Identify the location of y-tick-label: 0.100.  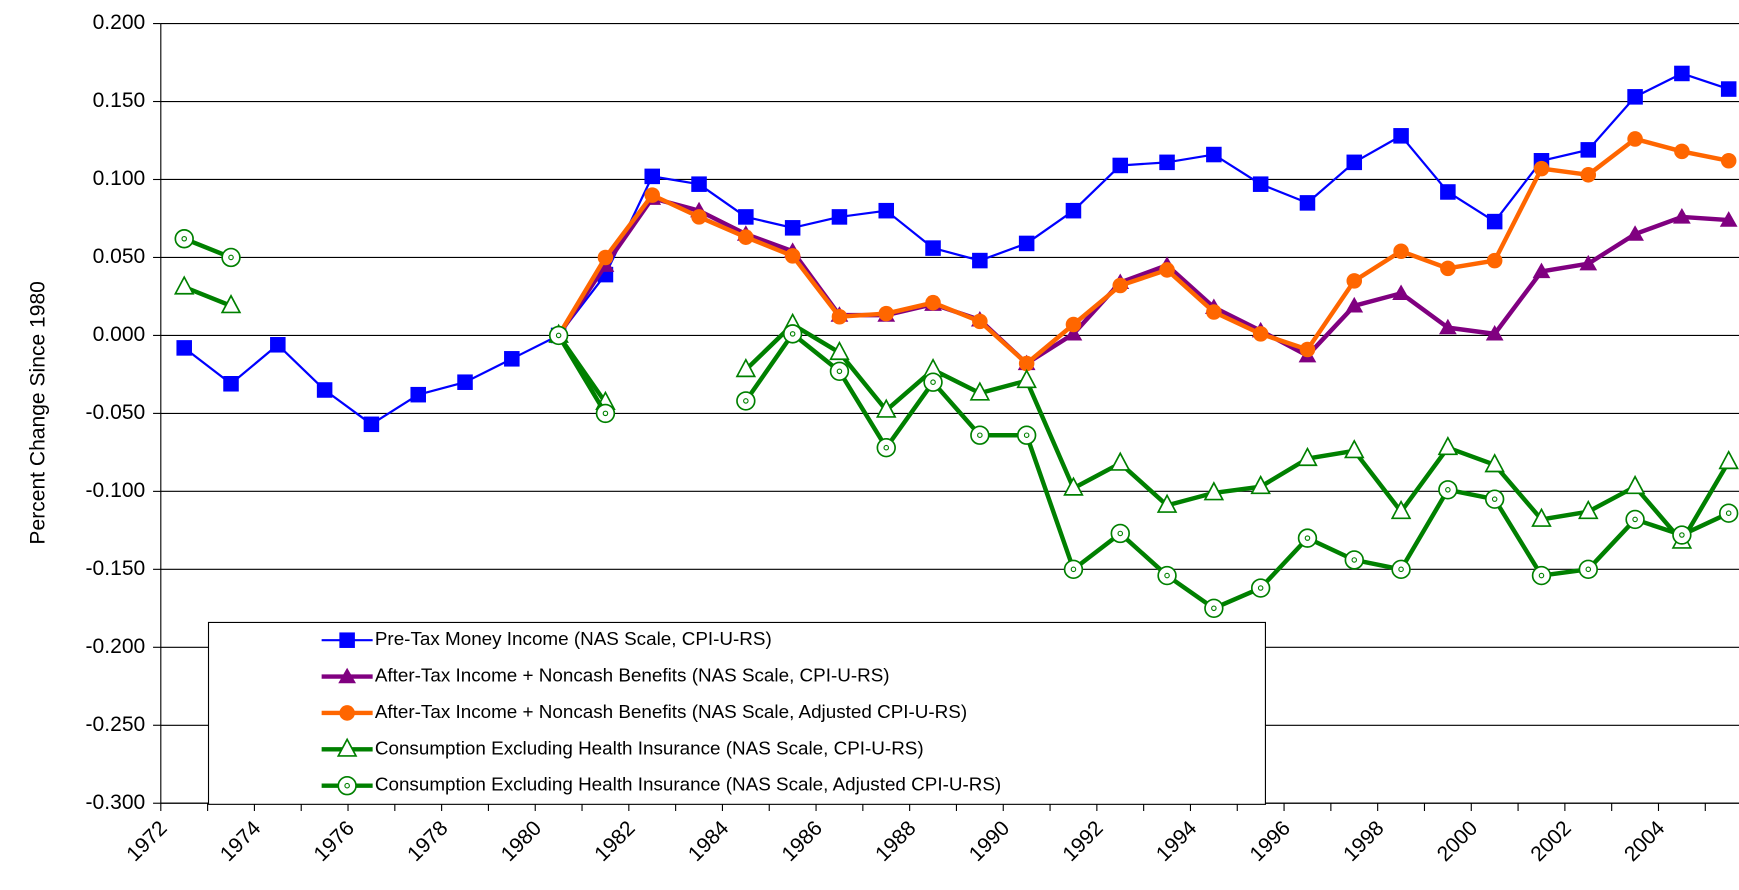
(119, 178).